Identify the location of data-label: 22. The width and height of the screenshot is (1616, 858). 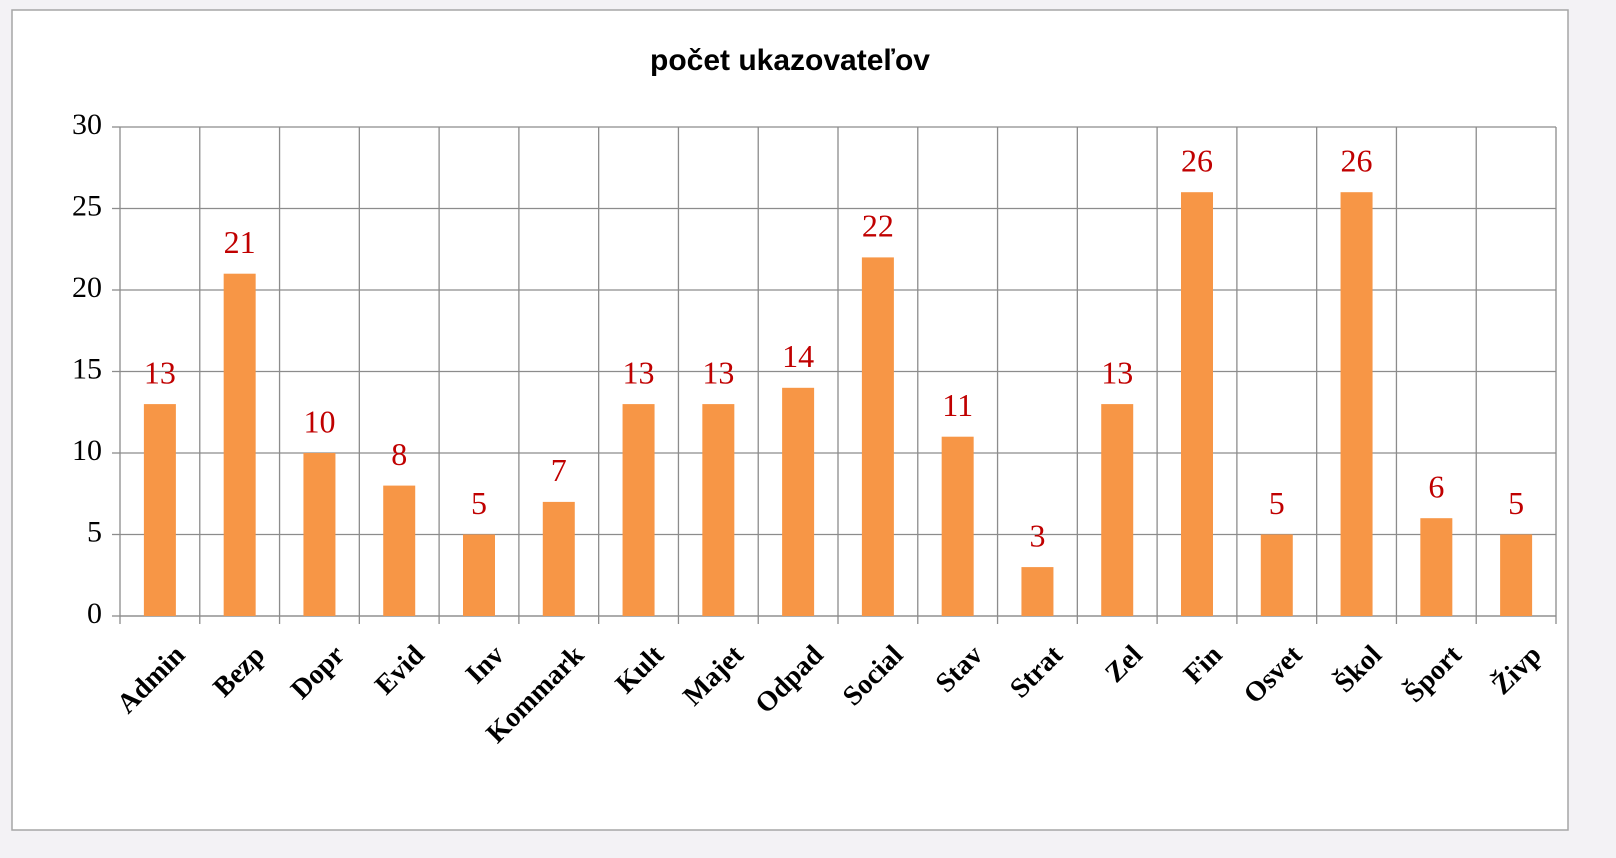
(878, 226).